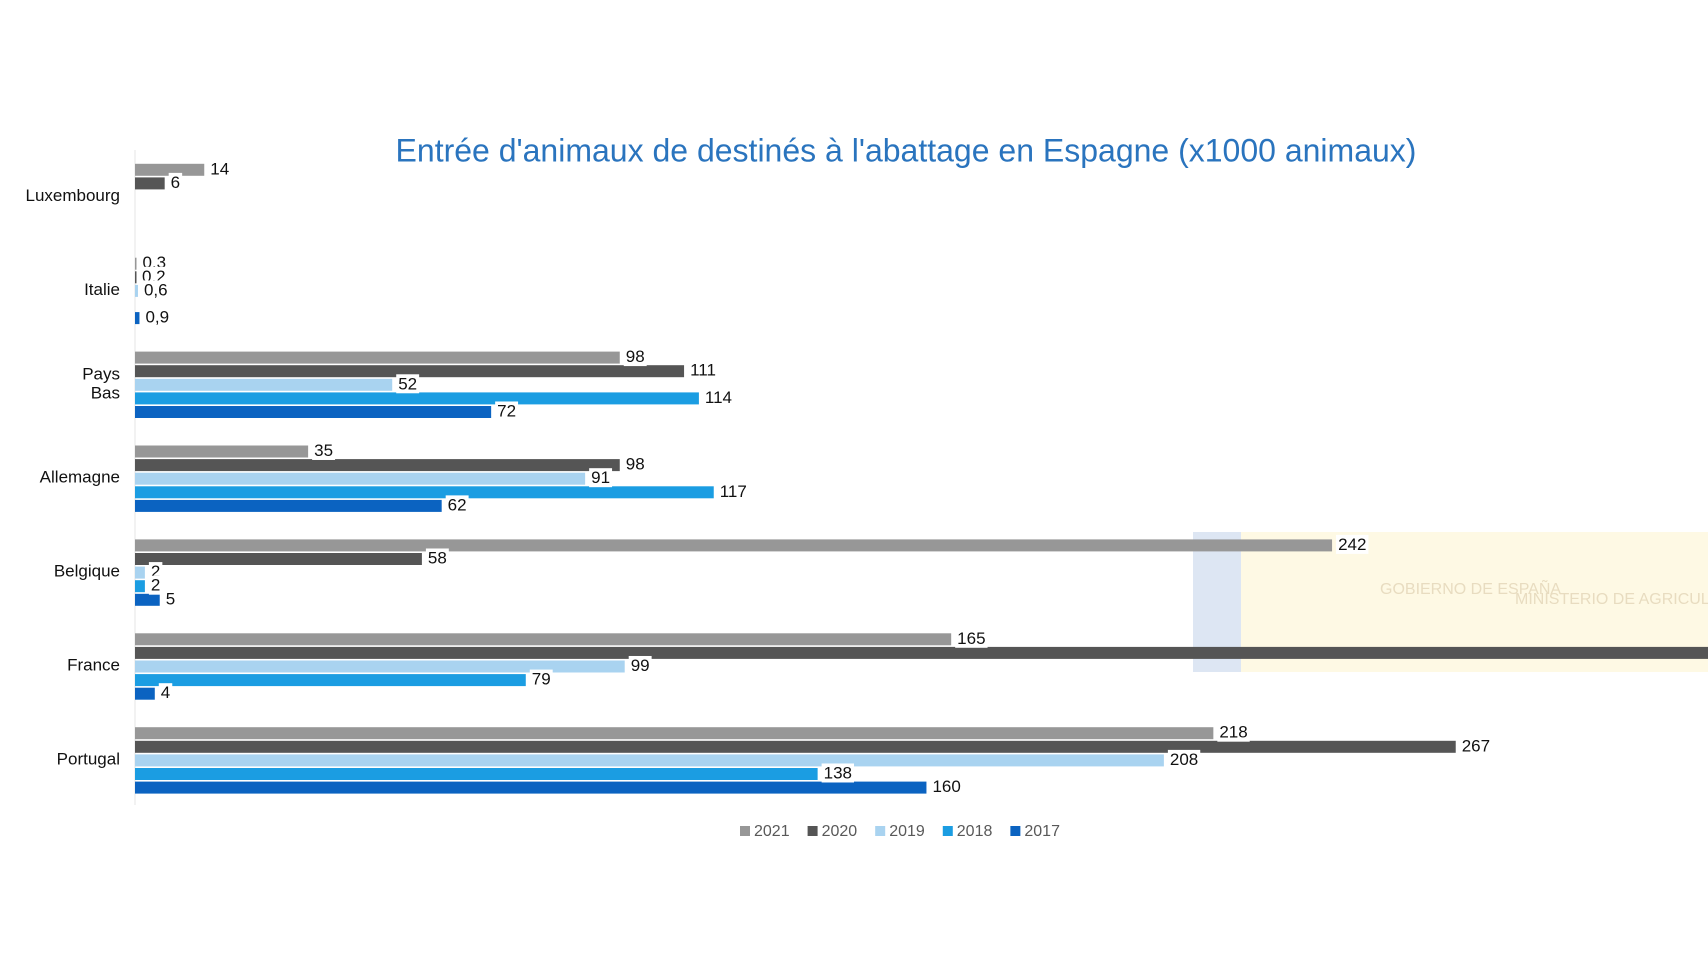  I want to click on value-label: 114, so click(718, 397).